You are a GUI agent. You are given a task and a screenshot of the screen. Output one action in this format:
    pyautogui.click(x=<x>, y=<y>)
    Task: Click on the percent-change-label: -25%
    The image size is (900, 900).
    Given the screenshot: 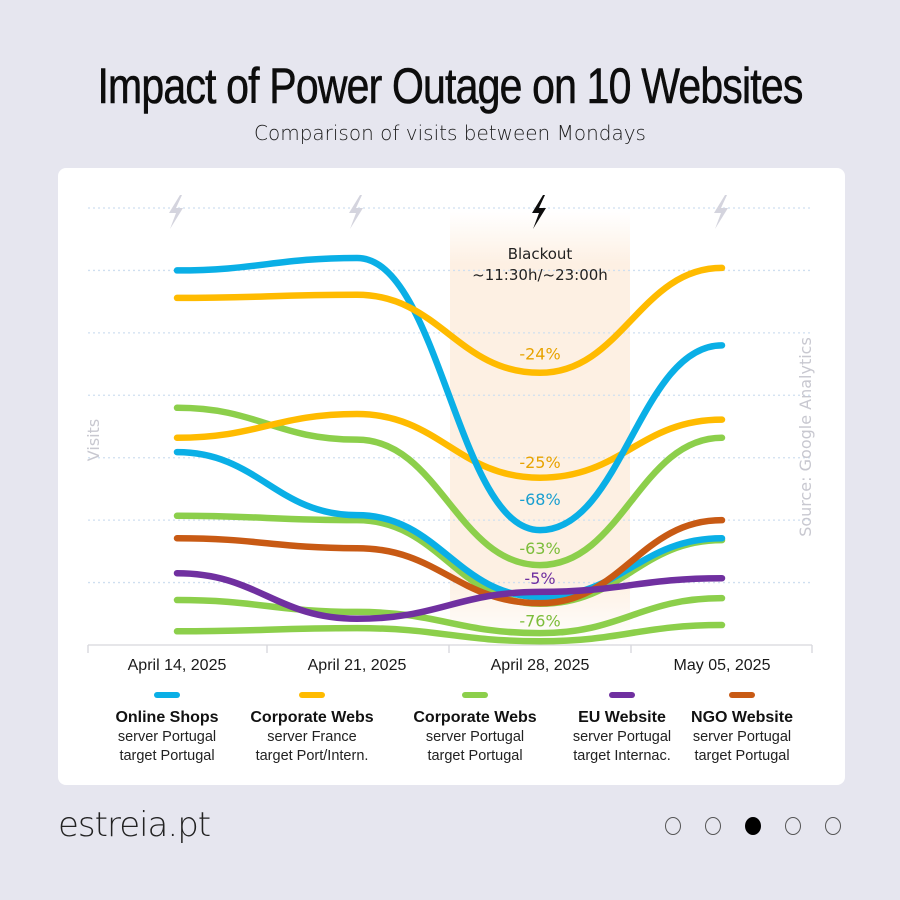 What is the action you would take?
    pyautogui.click(x=539, y=462)
    